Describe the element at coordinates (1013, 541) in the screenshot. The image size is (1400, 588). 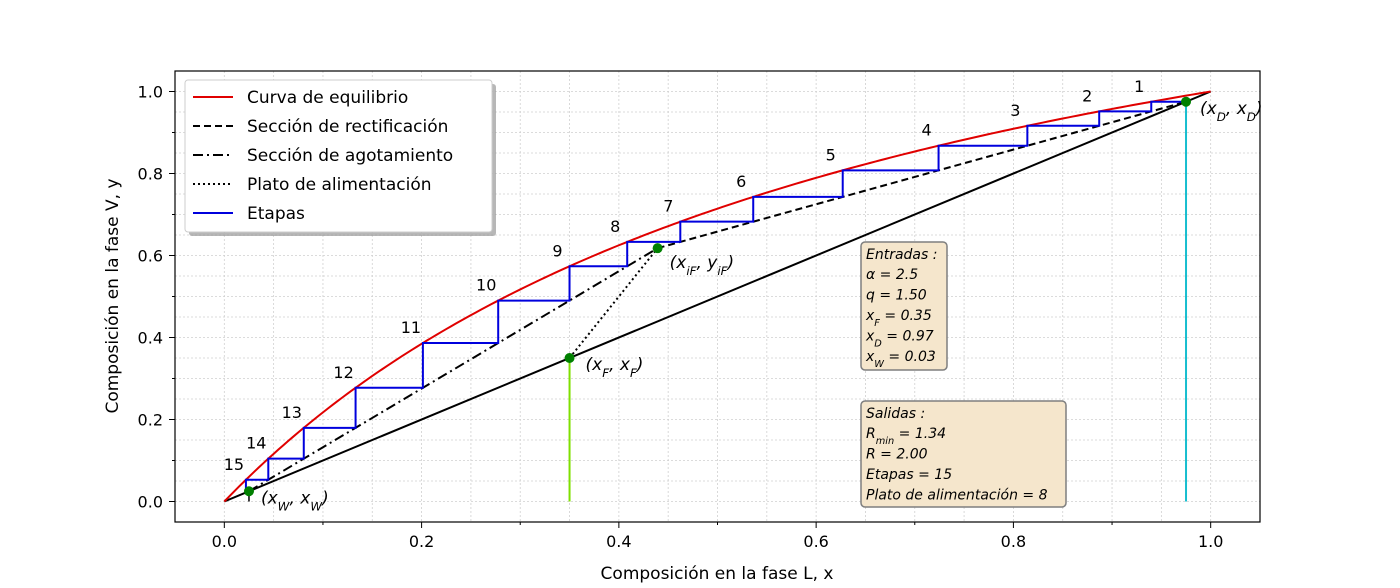
I see `x-tick-label: 0.8` at that location.